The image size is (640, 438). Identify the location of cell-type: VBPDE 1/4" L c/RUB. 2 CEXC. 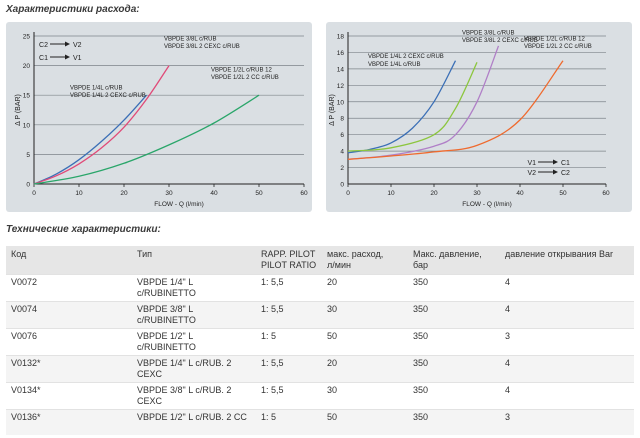
(194, 369).